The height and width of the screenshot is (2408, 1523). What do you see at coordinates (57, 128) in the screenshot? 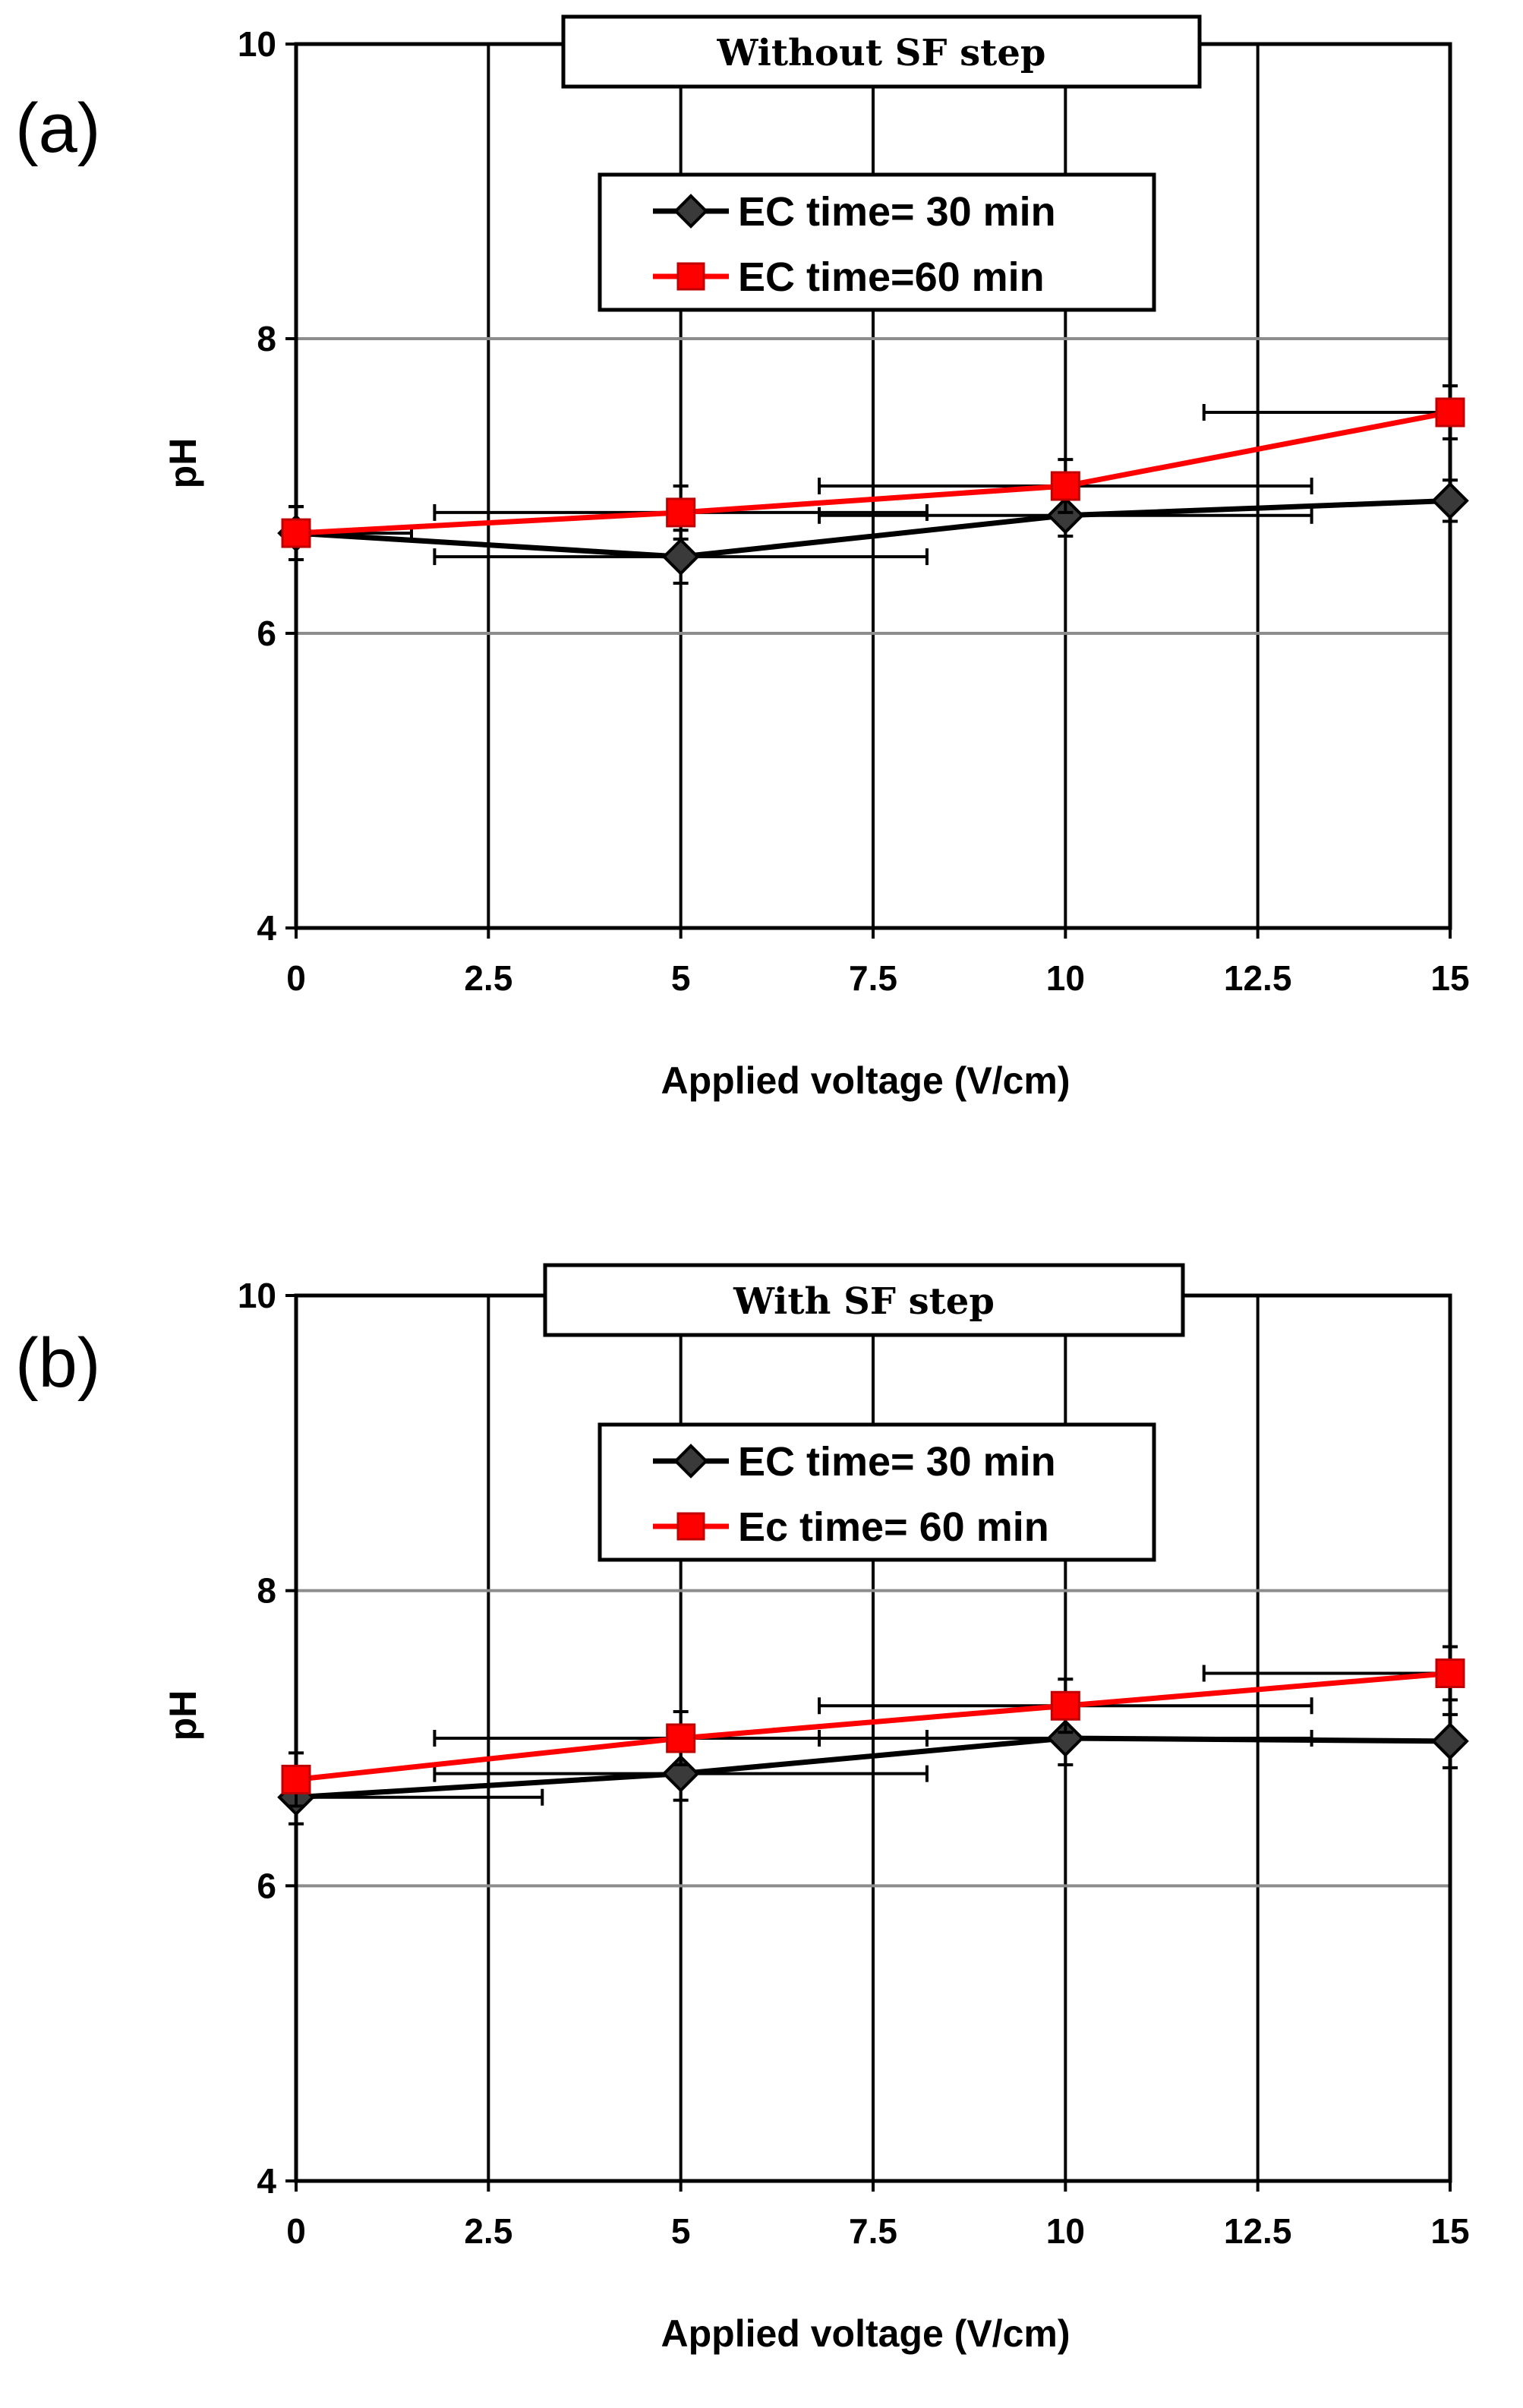
I see `panel-label: (a)` at bounding box center [57, 128].